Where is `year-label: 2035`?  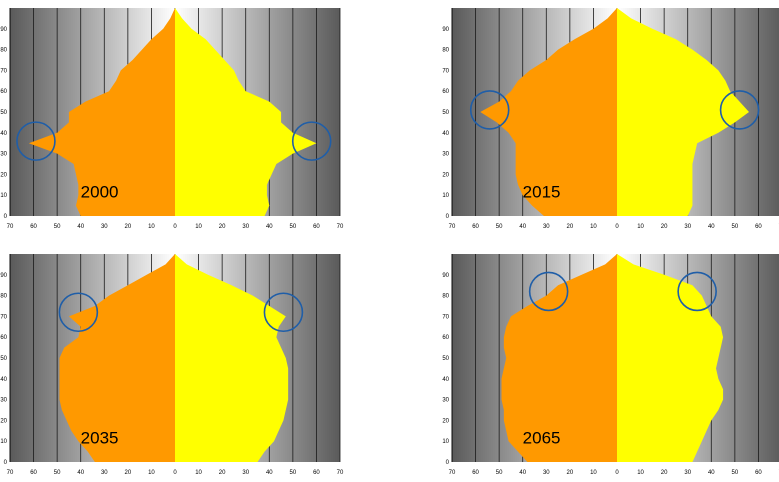 year-label: 2035 is located at coordinates (100, 437).